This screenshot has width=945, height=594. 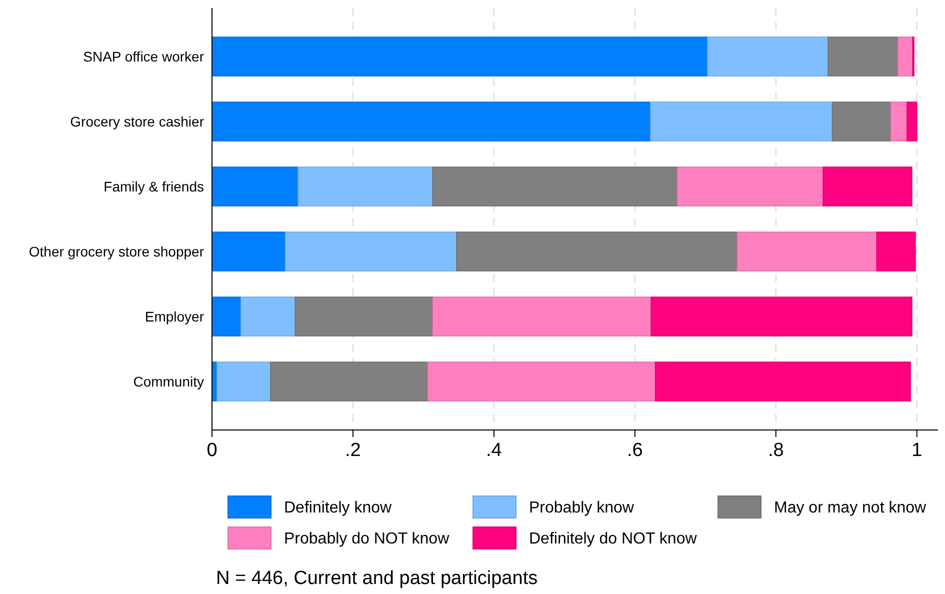 I want to click on legend-label: Probably do NOT know, so click(x=367, y=539).